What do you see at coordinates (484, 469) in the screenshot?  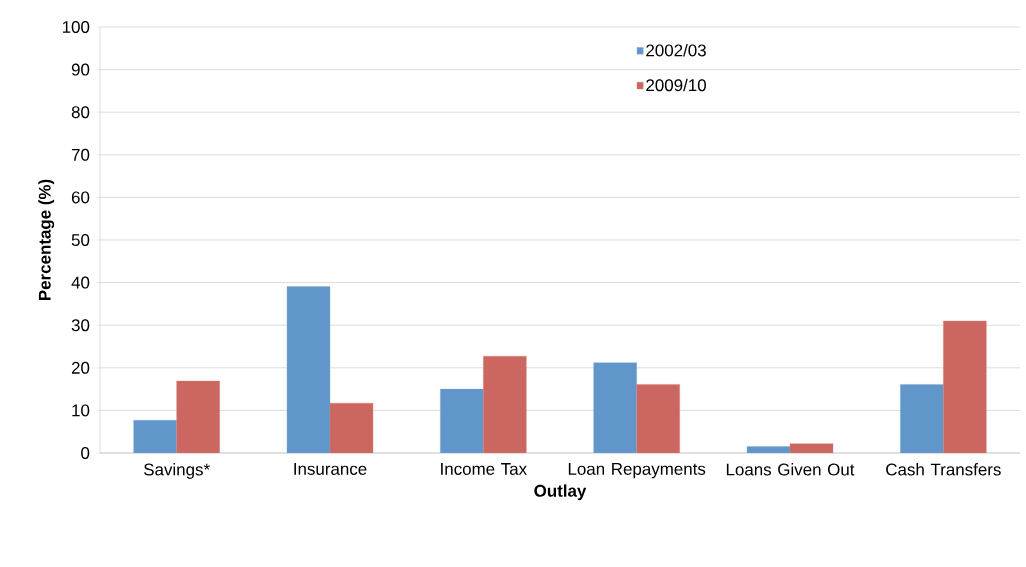 I see `x-tick-label: Income Tax` at bounding box center [484, 469].